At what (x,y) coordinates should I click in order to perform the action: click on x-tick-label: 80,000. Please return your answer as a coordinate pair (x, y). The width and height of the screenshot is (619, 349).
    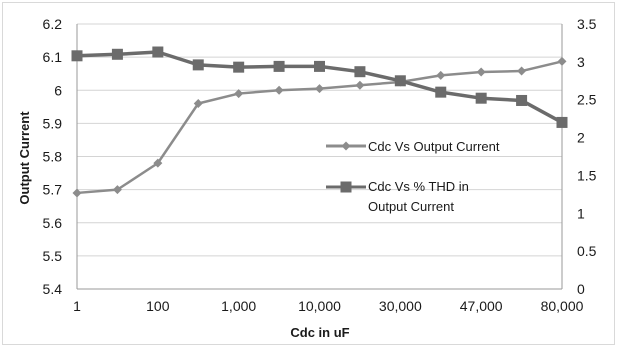
    Looking at the image, I should click on (562, 306).